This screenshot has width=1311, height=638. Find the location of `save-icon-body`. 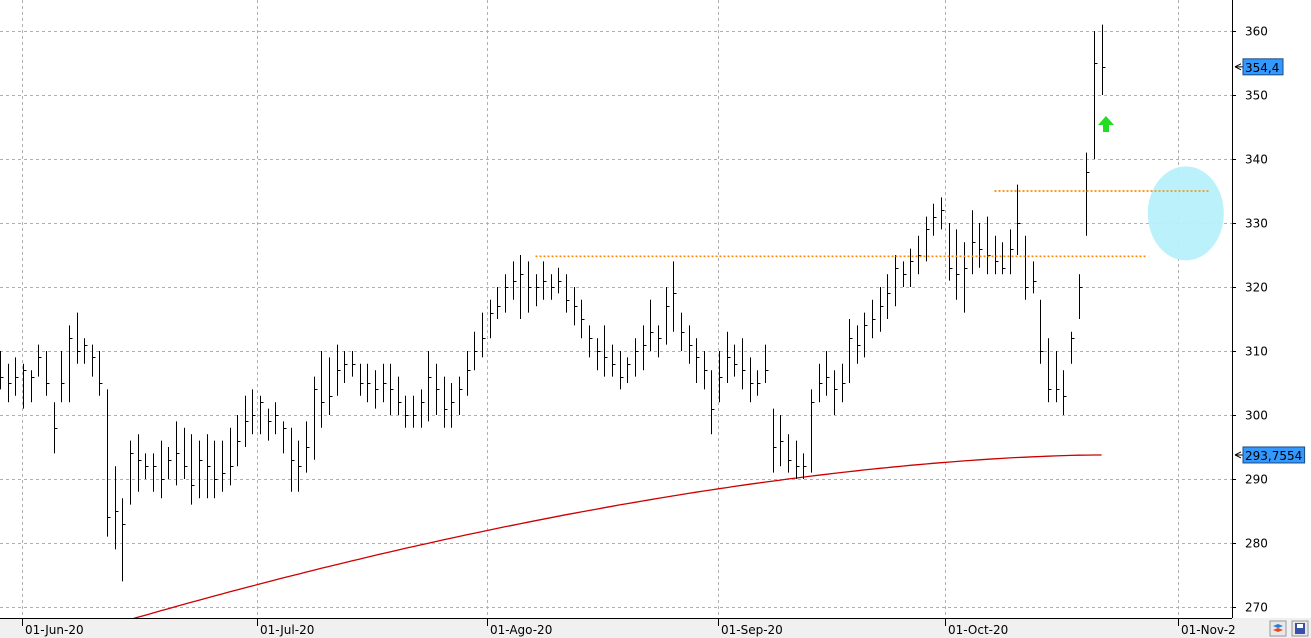

save-icon-body is located at coordinates (1300, 628).